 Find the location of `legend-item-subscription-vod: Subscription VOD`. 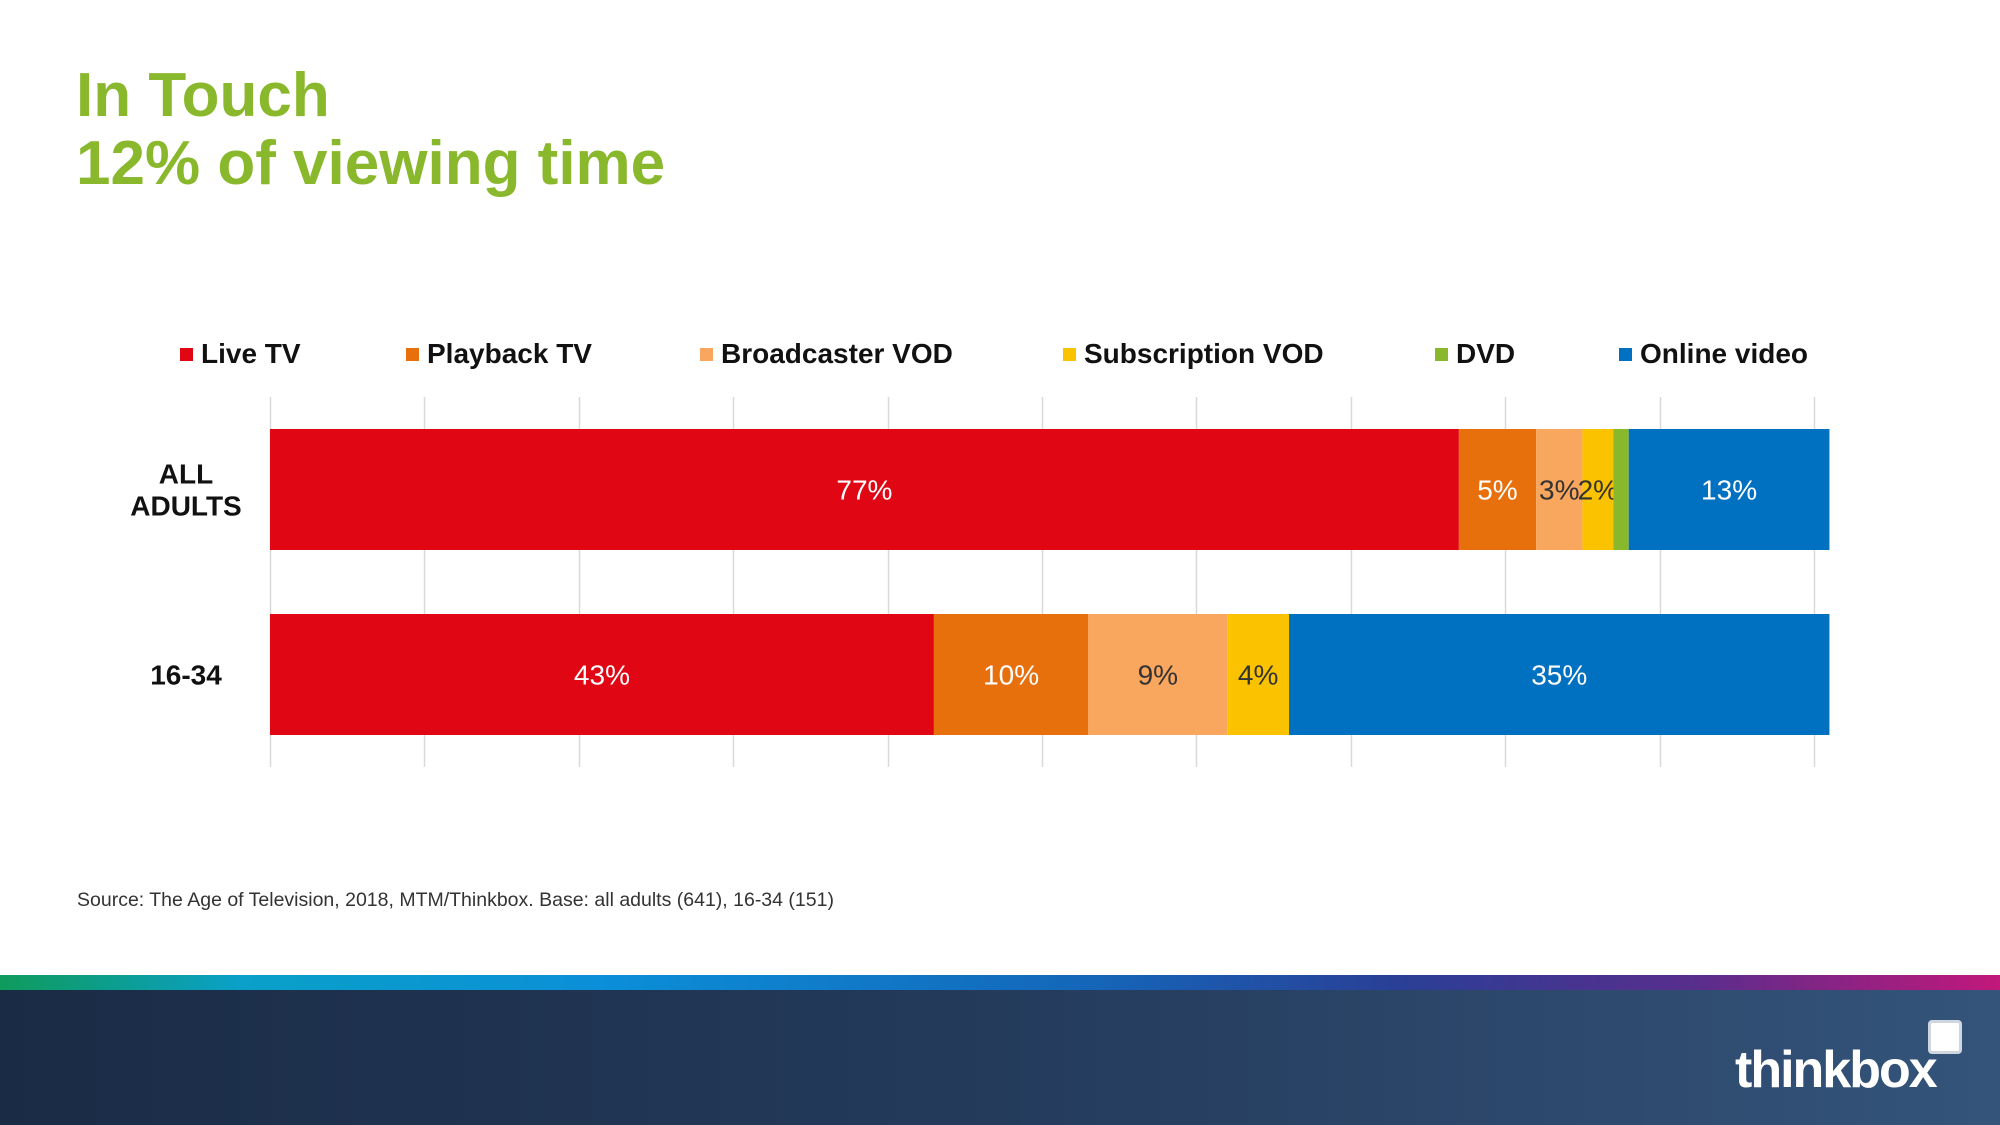

legend-item-subscription-vod: Subscription VOD is located at coordinates (1193, 354).